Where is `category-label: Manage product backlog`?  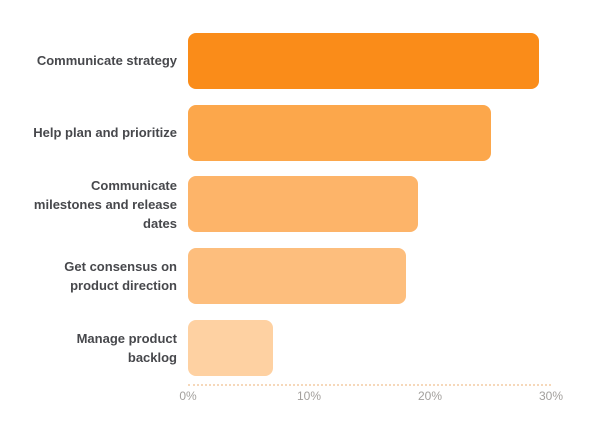 category-label: Manage product backlog is located at coordinates (126, 347).